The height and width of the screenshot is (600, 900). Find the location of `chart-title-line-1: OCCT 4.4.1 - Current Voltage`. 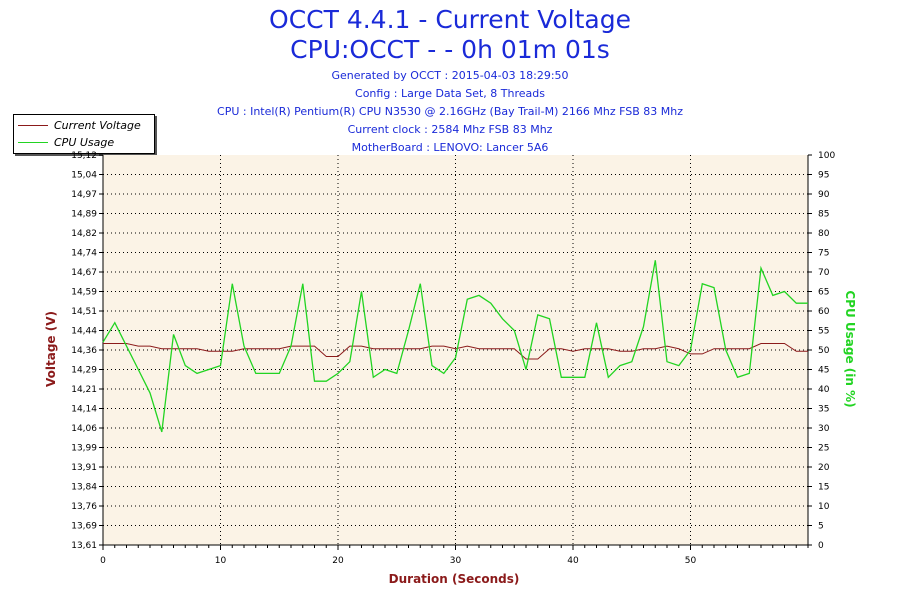

chart-title-line-1: OCCT 4.4.1 - Current Voltage is located at coordinates (450, 19).